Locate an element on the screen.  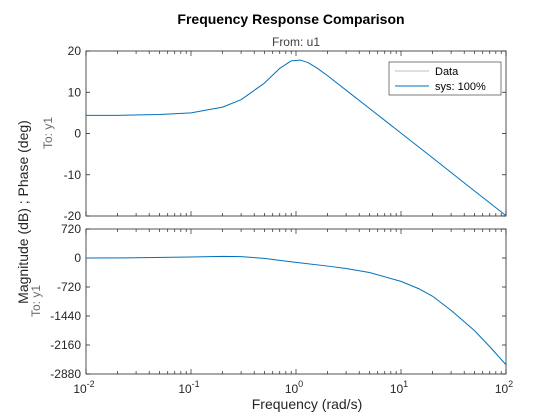
legend-box is located at coordinates (445, 78).